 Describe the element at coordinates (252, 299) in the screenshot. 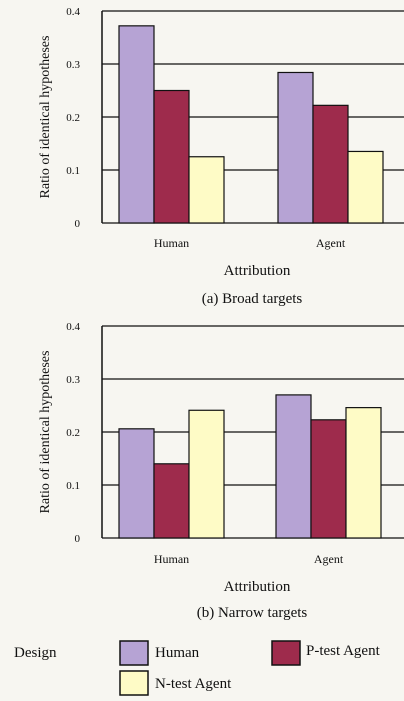

I see `chart-caption: (a) Broad targets` at that location.